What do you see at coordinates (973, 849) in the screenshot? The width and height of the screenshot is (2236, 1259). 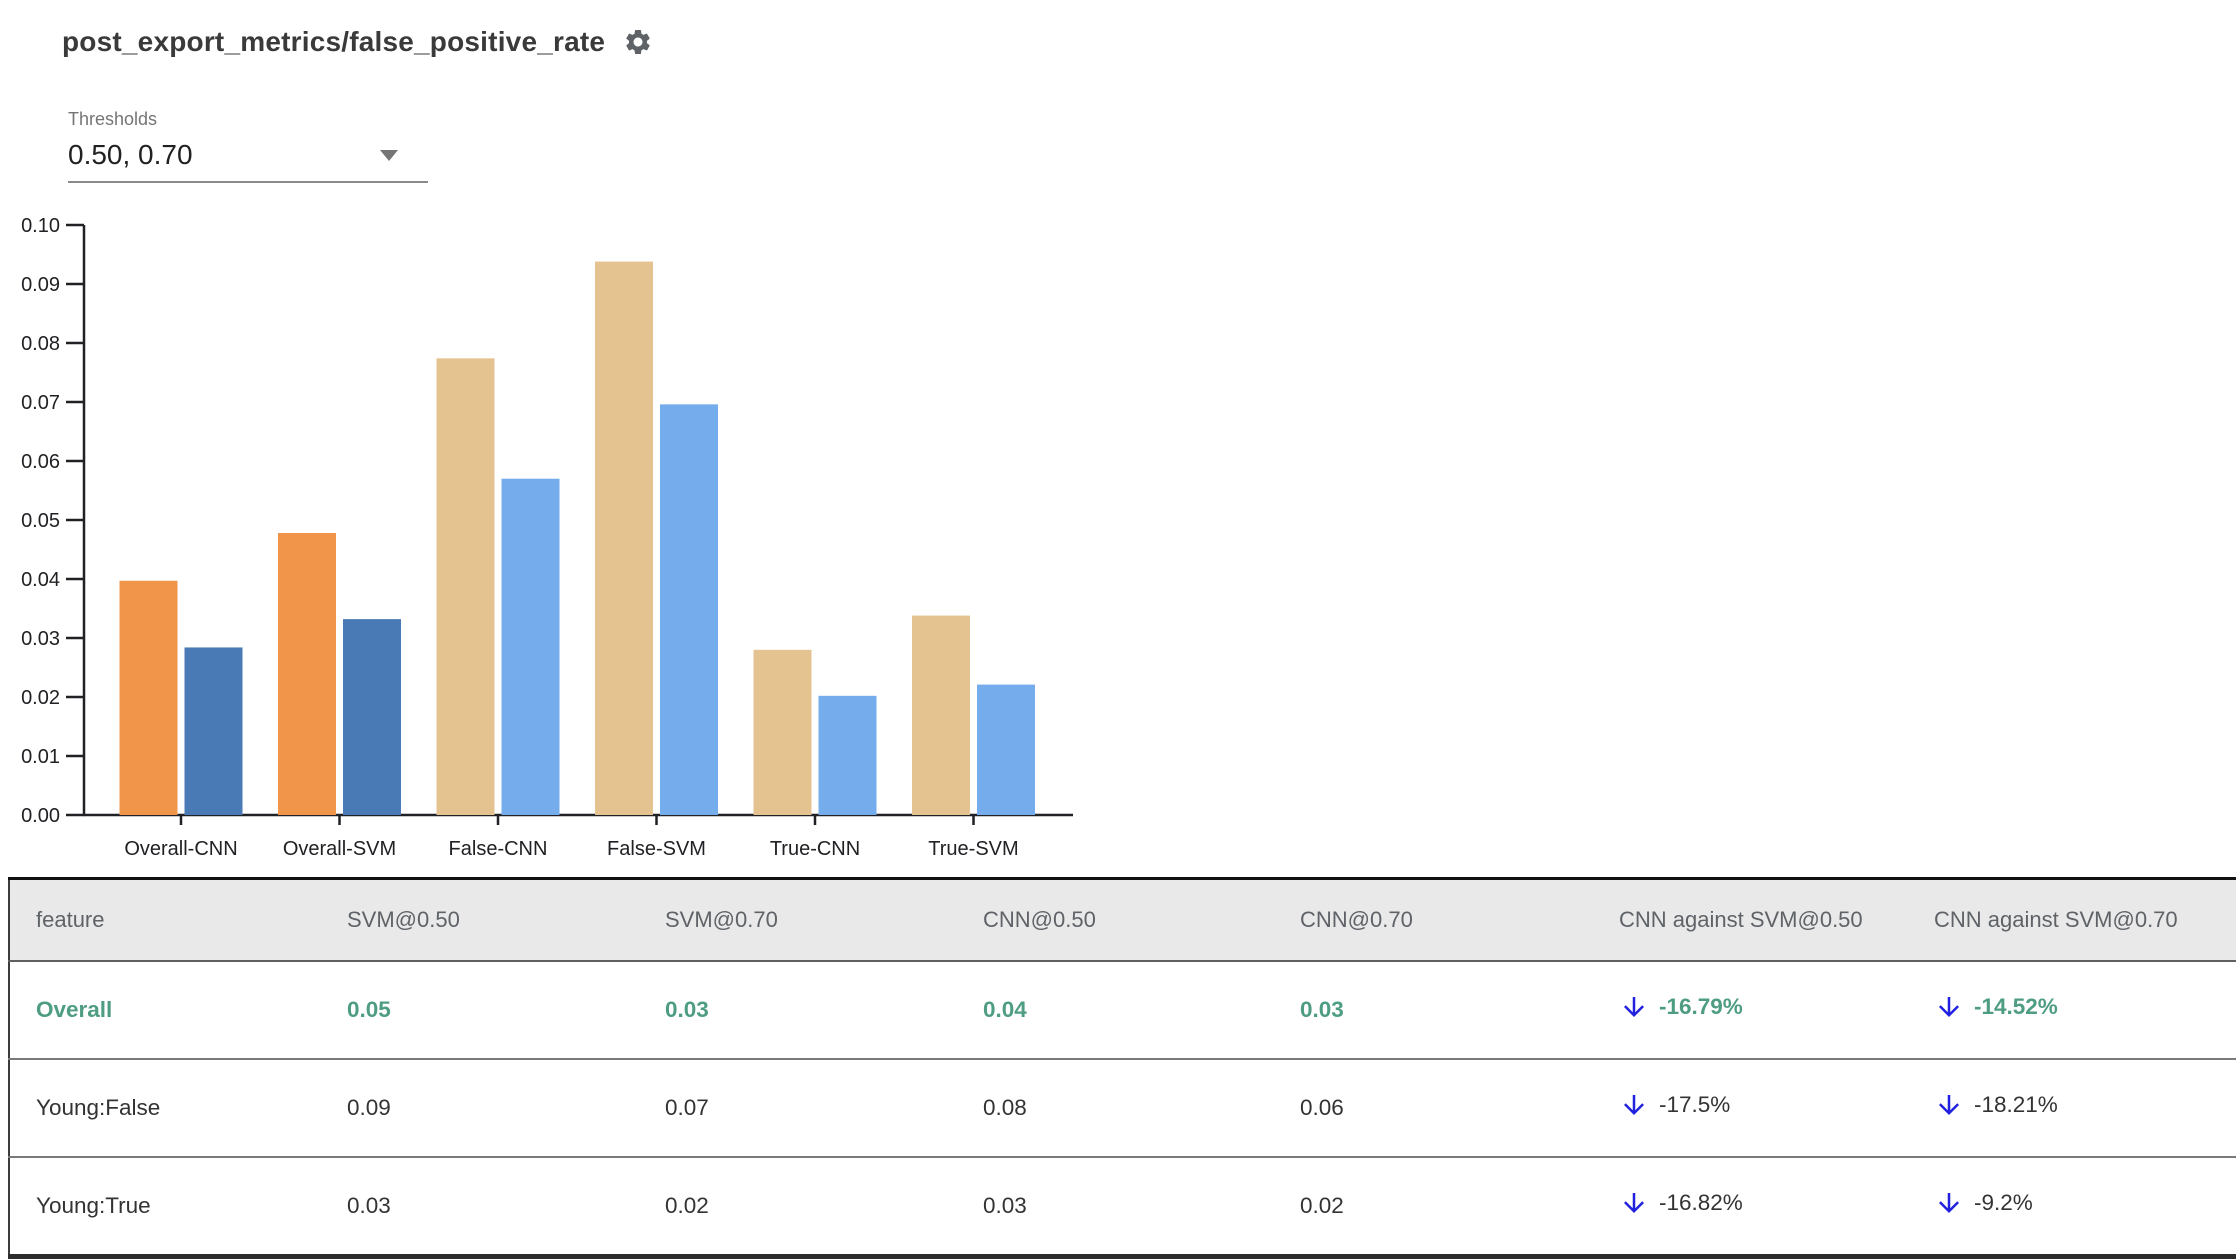 I see `x-tick-label: True-SVM` at bounding box center [973, 849].